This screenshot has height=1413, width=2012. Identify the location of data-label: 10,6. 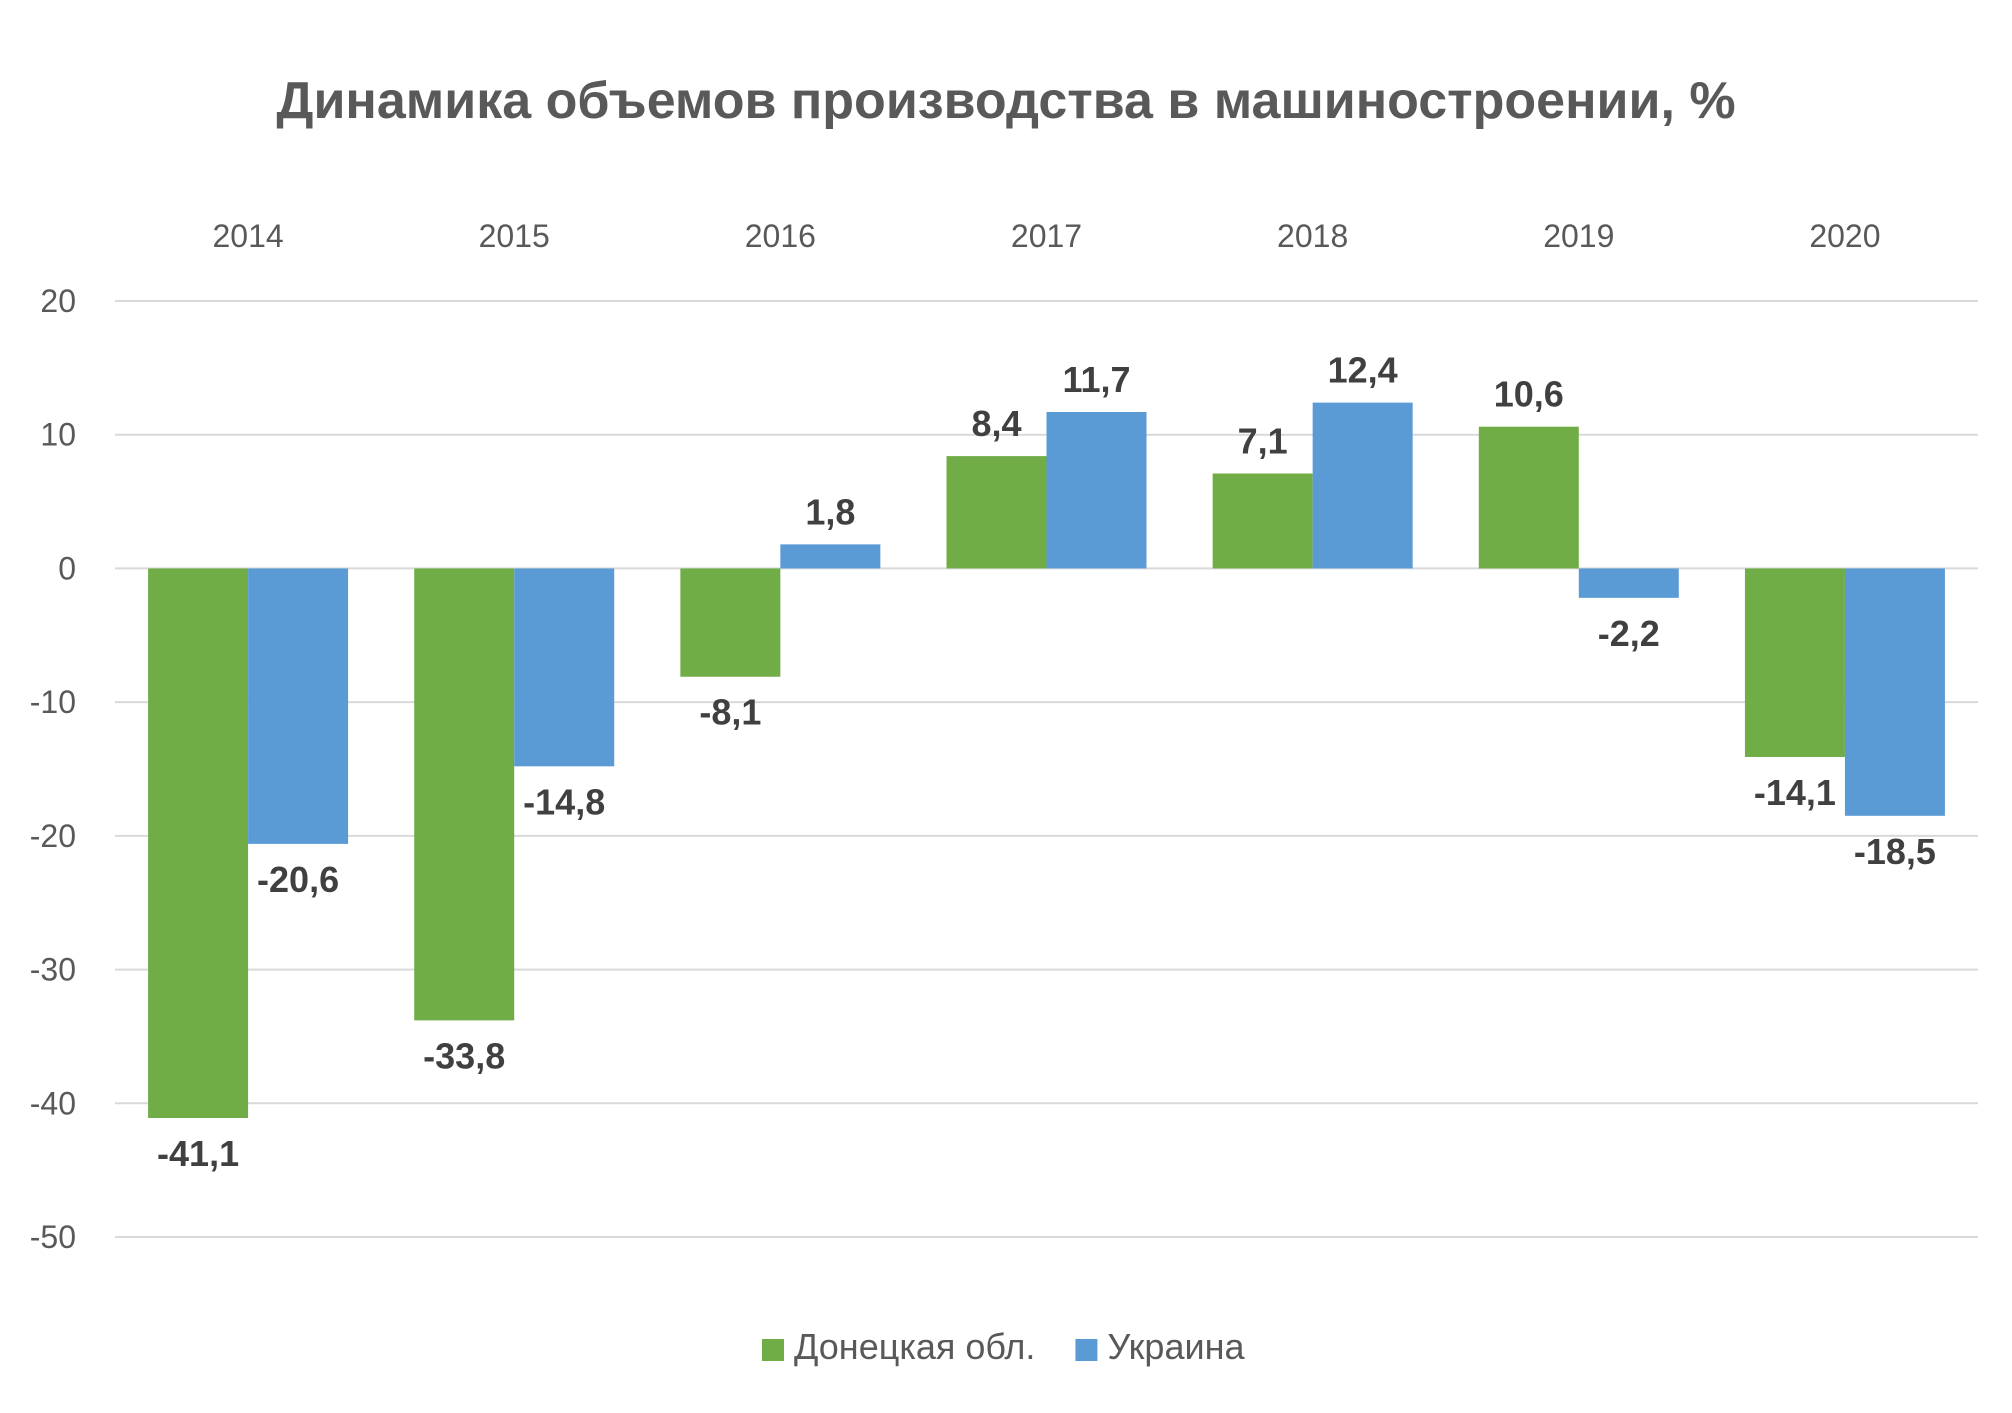
(1529, 394).